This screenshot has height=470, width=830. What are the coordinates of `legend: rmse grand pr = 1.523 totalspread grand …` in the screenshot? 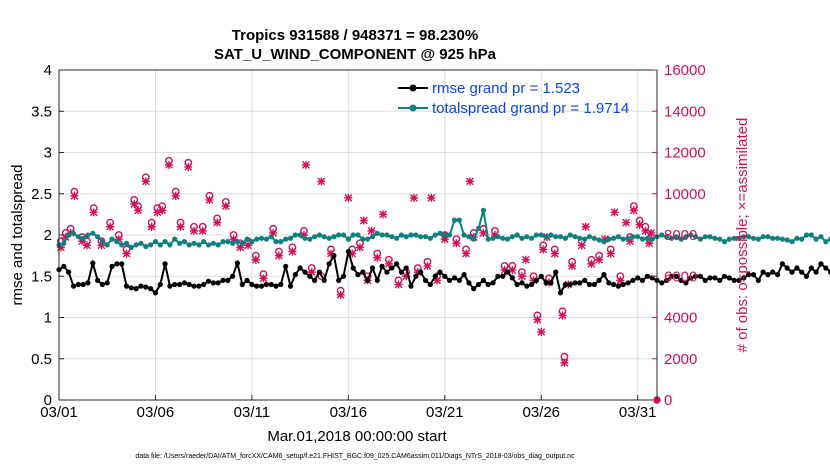 It's located at (513, 98).